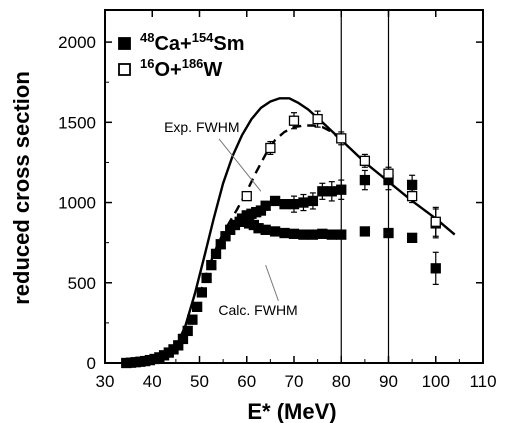 This screenshot has width=516, height=423. Describe the element at coordinates (294, 381) in the screenshot. I see `x-tick-label: 70` at that location.